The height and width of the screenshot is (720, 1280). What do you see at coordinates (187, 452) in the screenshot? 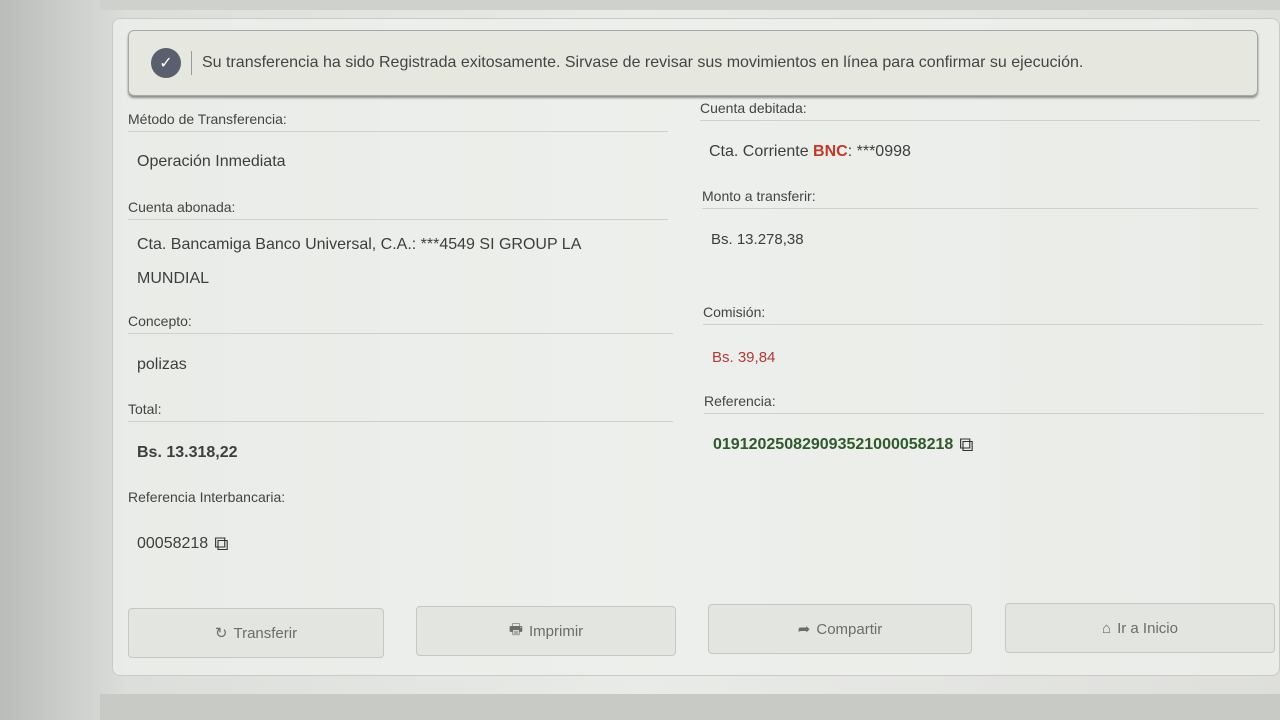
I see `total-value: Bs. 13.318,22` at bounding box center [187, 452].